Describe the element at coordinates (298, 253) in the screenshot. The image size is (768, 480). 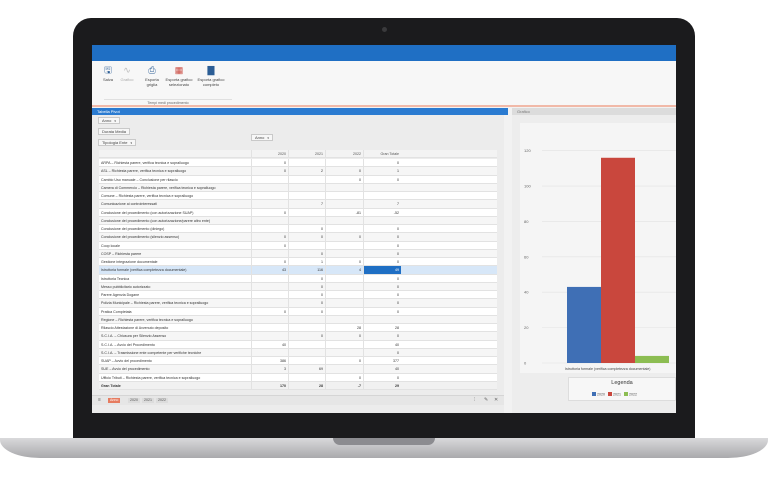
I see `table-row: COSP – Richiesta parere 0 0` at that location.